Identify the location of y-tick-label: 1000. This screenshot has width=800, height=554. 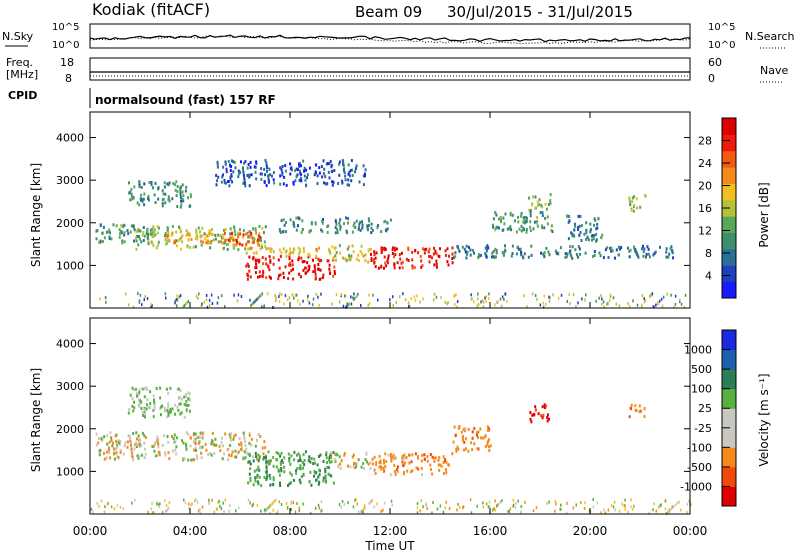
(70, 471).